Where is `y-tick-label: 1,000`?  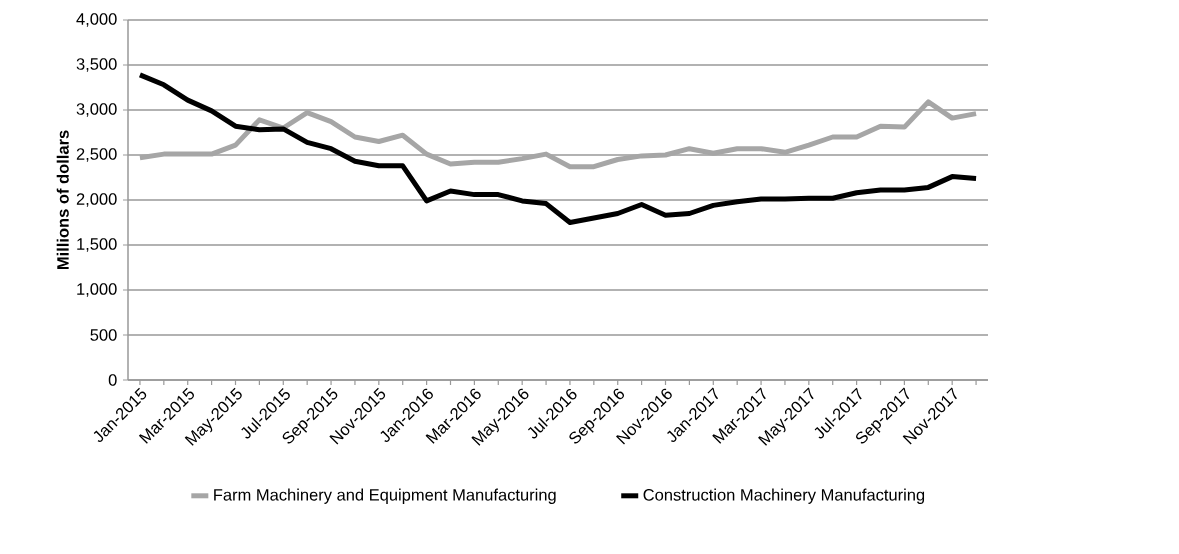 y-tick-label: 1,000 is located at coordinates (97, 290).